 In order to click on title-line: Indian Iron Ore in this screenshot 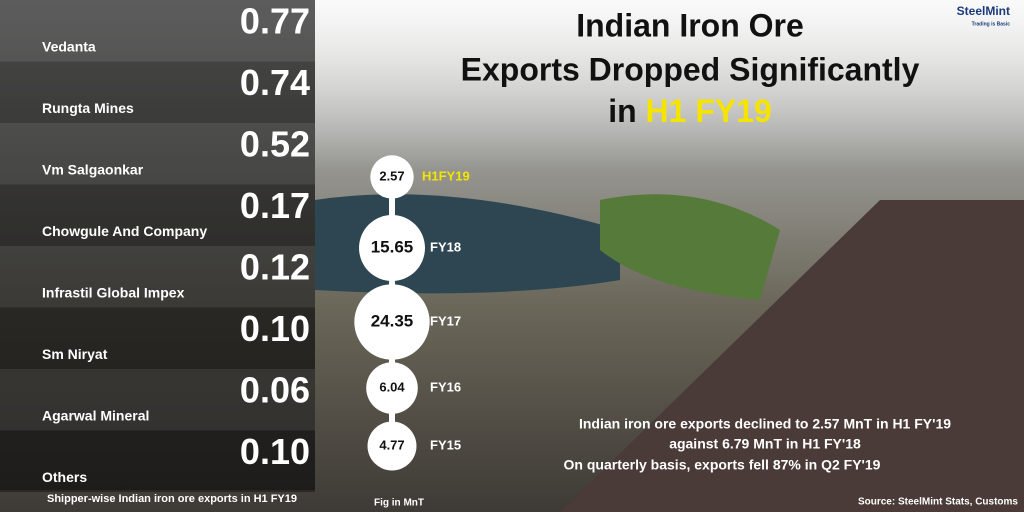, I will do `click(690, 25)`.